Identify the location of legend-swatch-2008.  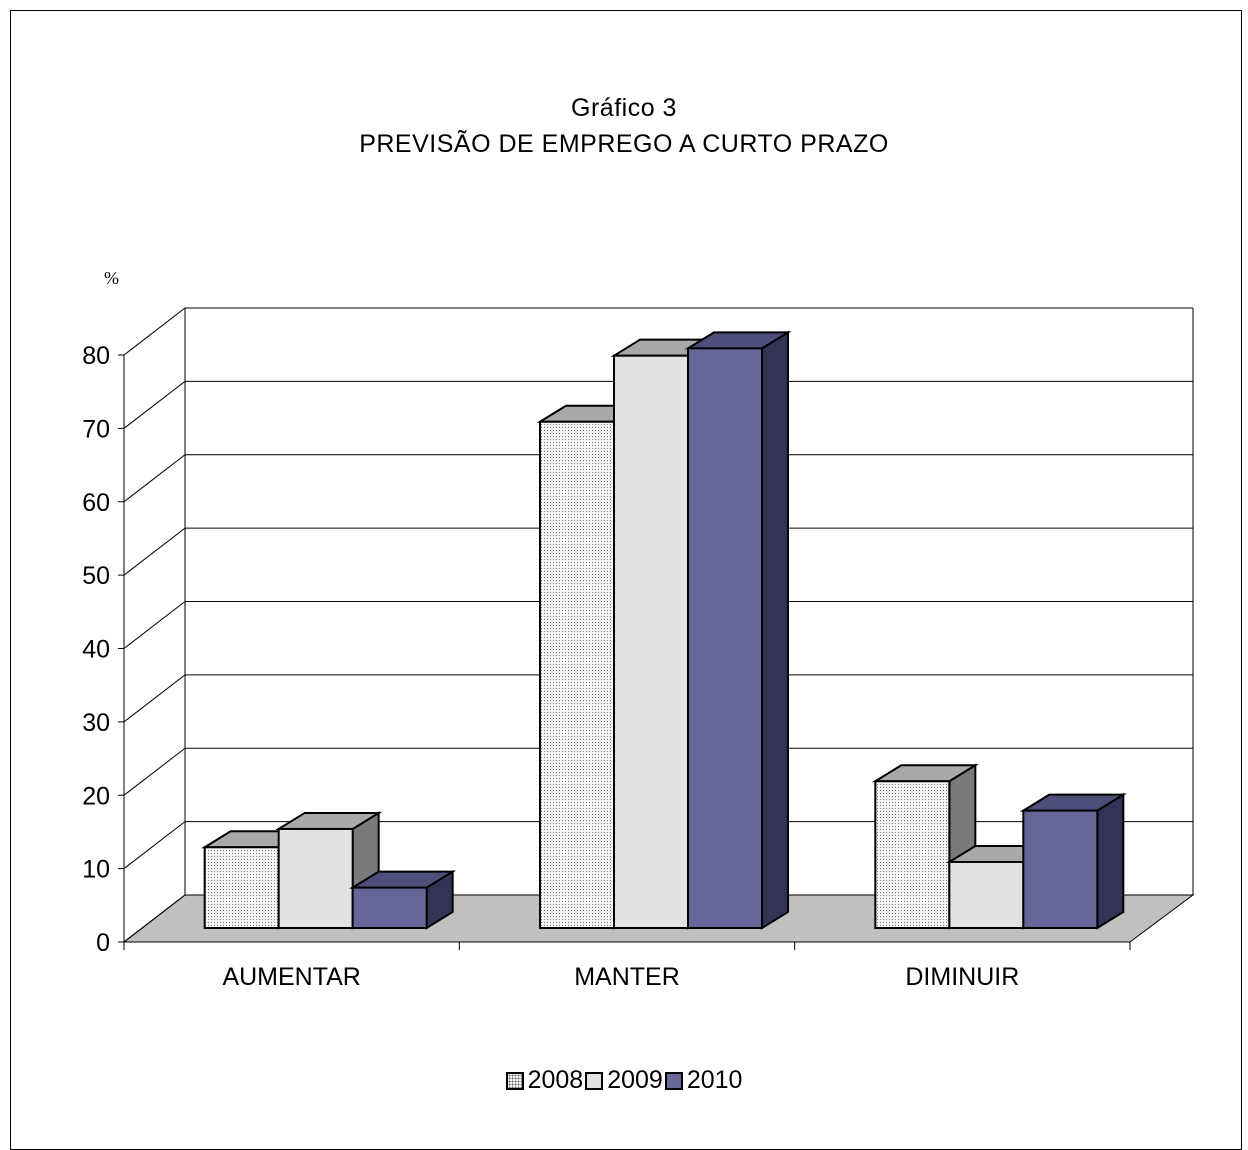
(514, 1080).